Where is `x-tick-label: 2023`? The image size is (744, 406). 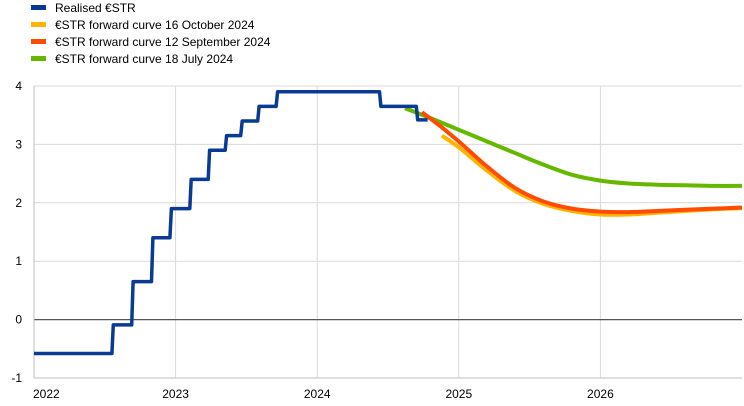 x-tick-label: 2023 is located at coordinates (175, 394).